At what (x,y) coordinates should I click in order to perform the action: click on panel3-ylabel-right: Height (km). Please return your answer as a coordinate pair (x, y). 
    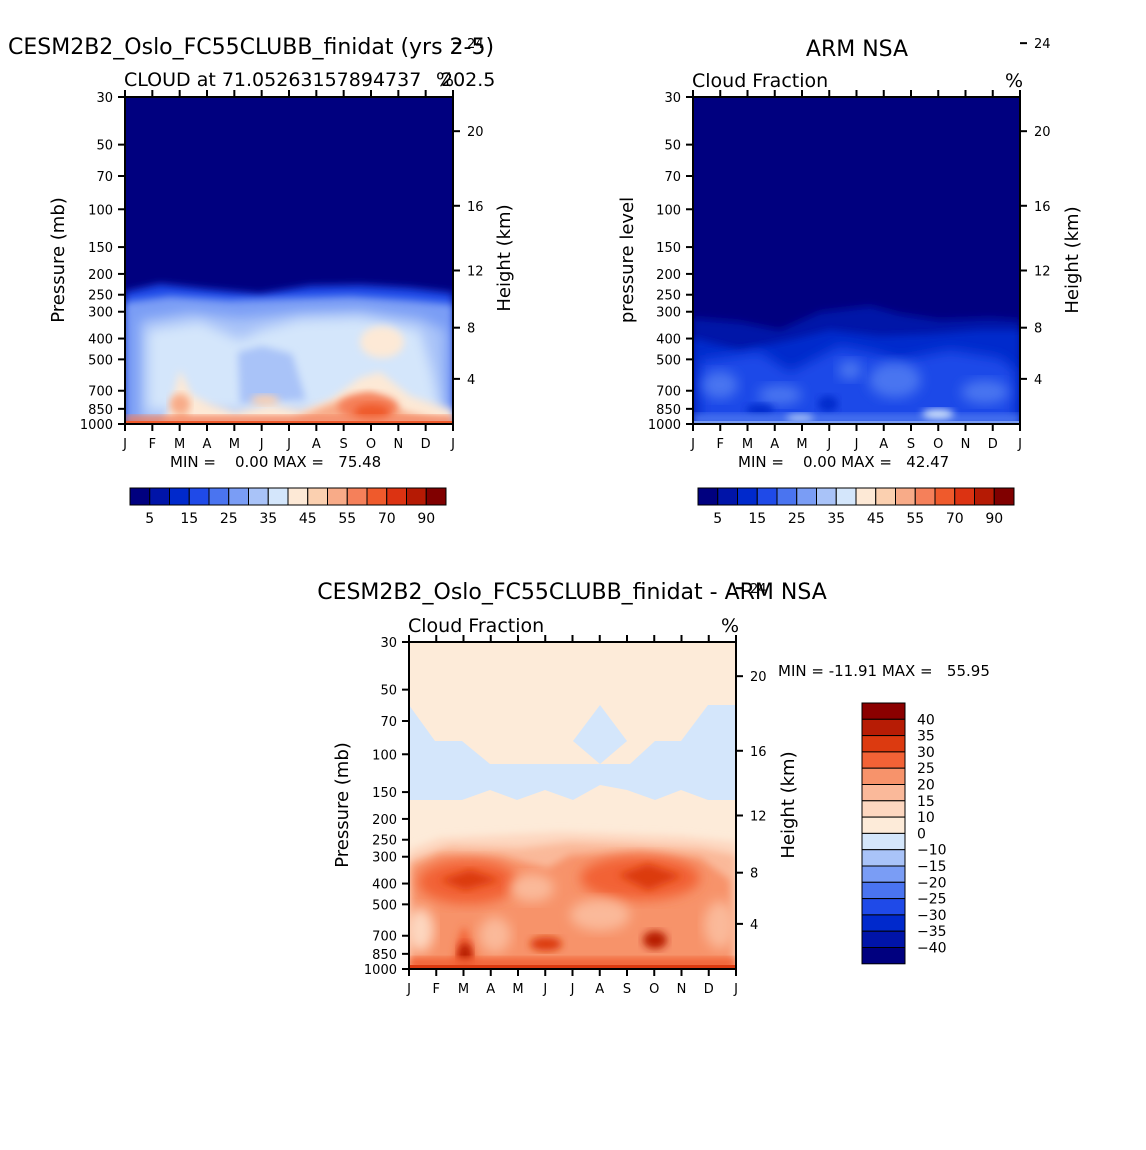
    Looking at the image, I should click on (788, 804).